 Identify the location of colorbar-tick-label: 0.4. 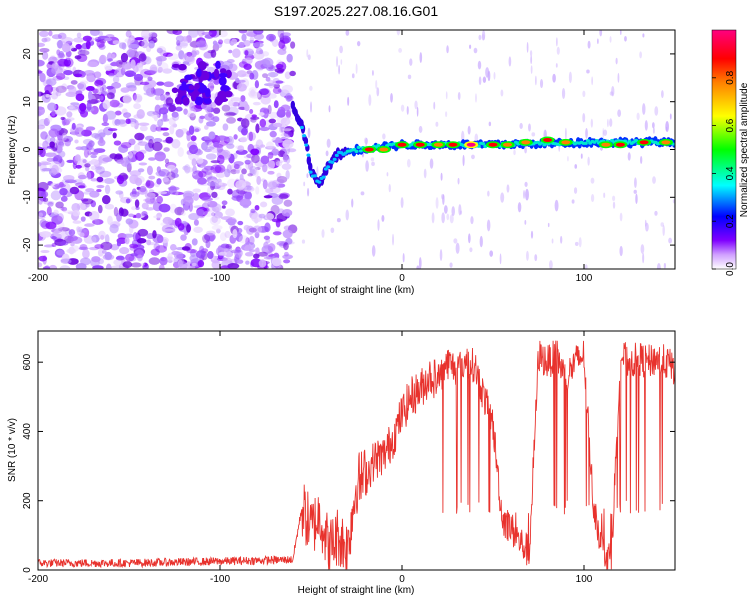
(730, 173).